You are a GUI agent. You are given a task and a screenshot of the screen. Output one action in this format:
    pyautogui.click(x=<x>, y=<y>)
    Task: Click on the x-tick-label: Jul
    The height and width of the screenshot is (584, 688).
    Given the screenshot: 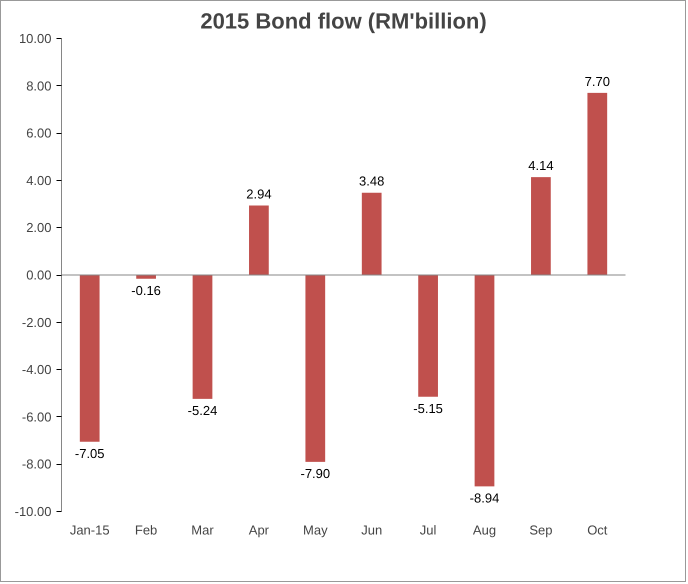 What is the action you would take?
    pyautogui.click(x=428, y=530)
    